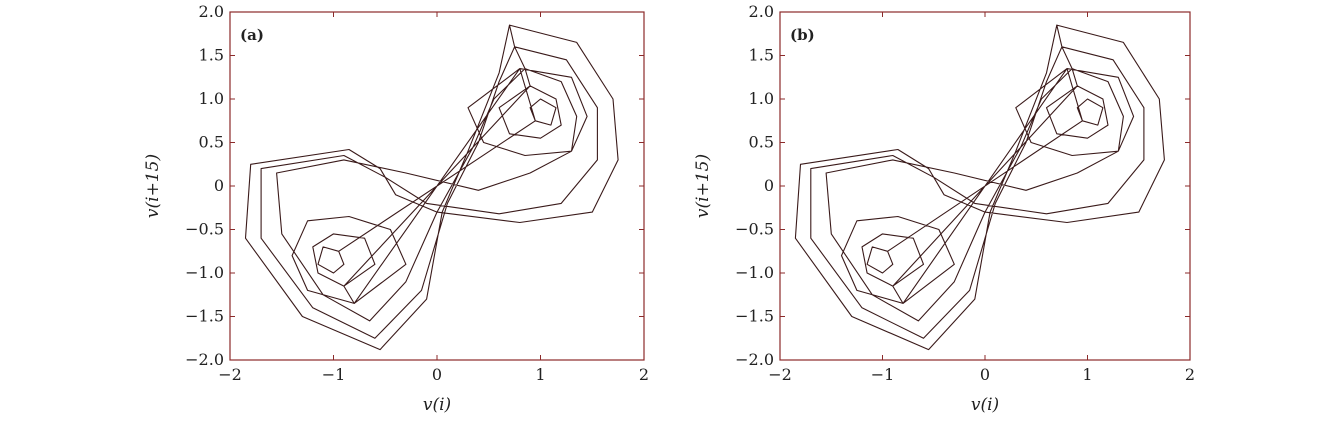 The image size is (1339, 422). What do you see at coordinates (802, 35) in the screenshot?
I see `panel-label: (b)` at bounding box center [802, 35].